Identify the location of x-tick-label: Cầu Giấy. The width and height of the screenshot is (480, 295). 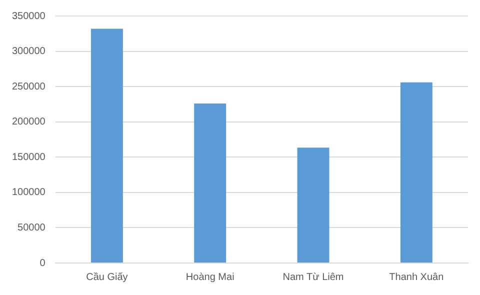
(107, 277).